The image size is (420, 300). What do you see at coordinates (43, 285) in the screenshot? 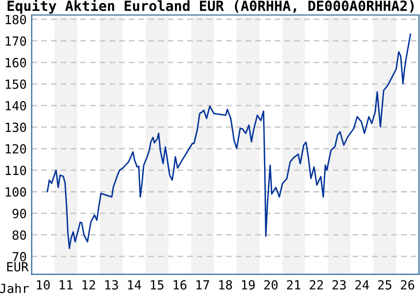
I see `x-tick-label: 10` at bounding box center [43, 285].